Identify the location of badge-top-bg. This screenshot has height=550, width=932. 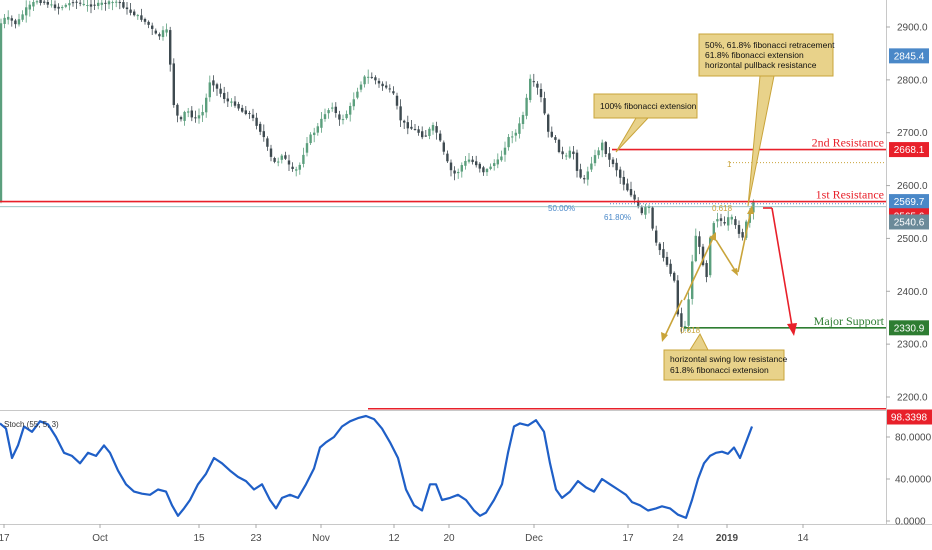
(909, 56).